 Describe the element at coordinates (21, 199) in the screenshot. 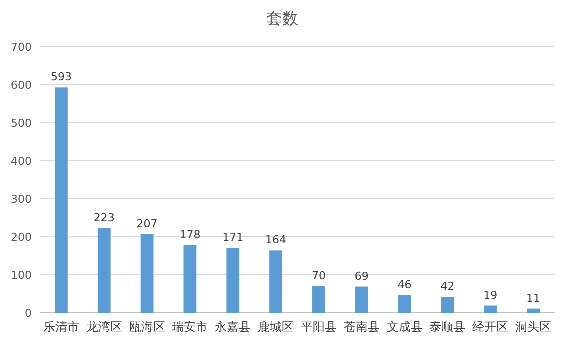

I see `y-tick-label: 300` at that location.